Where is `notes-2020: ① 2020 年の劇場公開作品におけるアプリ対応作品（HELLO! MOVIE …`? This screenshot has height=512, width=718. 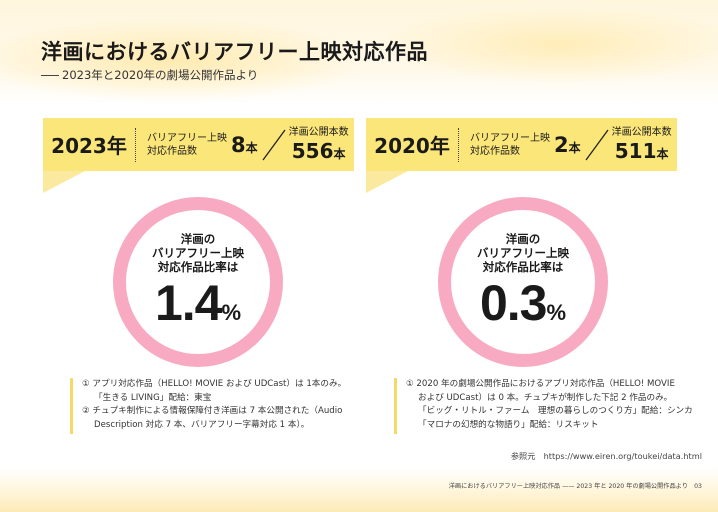
notes-2020: ① 2020 年の劇場公開作品におけるアプリ対応作品（HELLO! MOVIE … is located at coordinates (543, 406).